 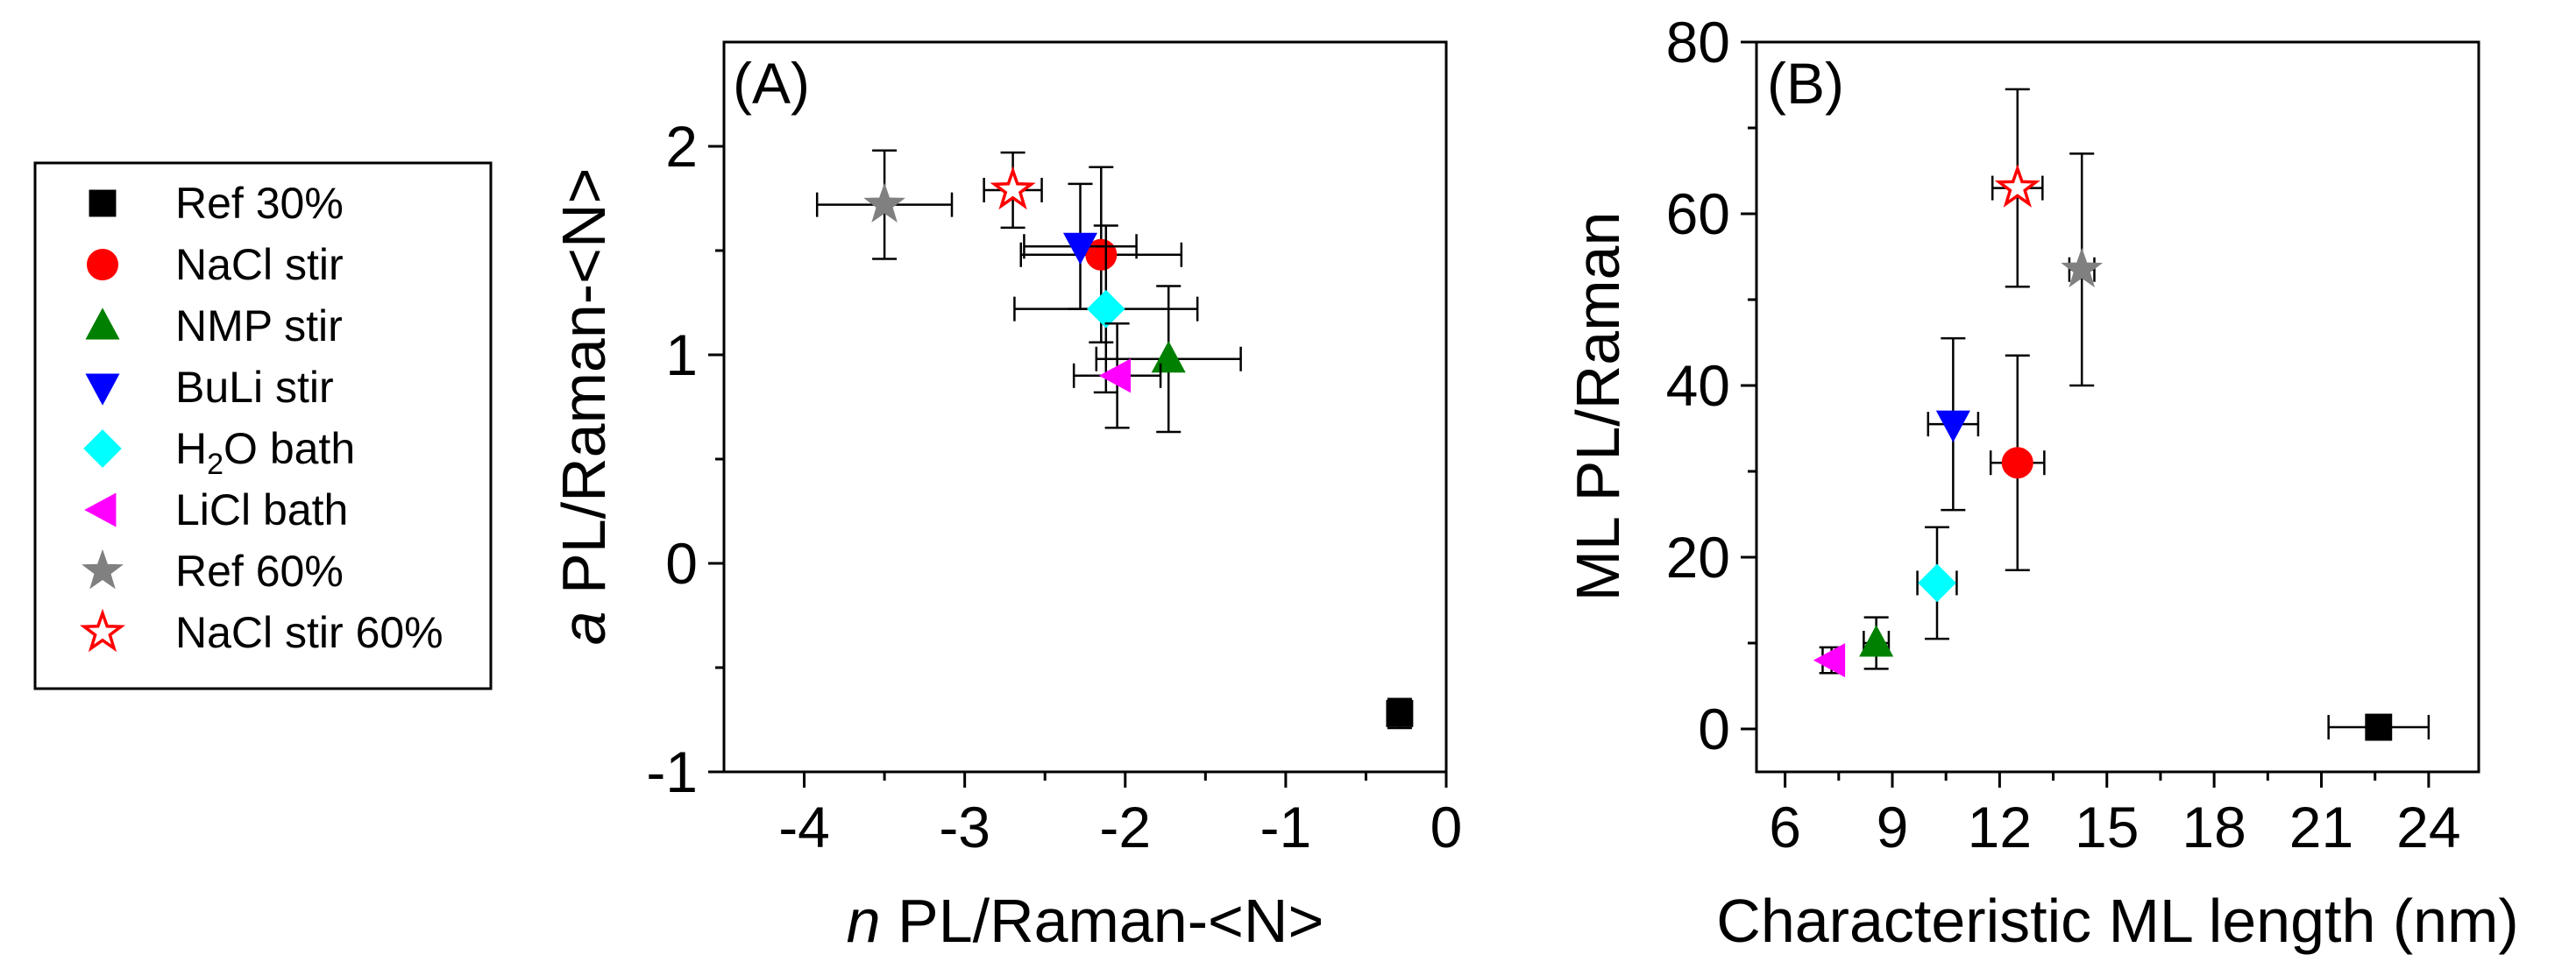 I want to click on panel-b-point-h2o-bath, so click(x=1937, y=583).